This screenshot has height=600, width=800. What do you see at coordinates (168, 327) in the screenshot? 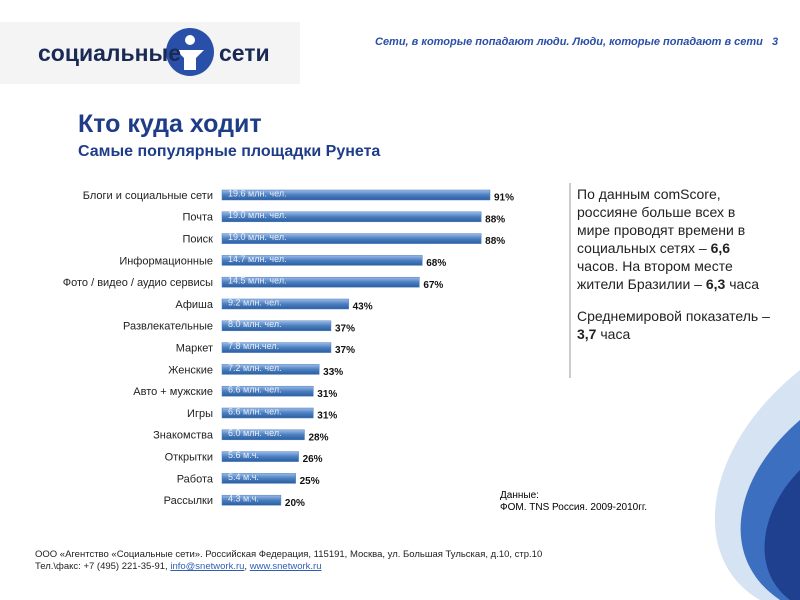
I see `category-label: Развлекательные` at bounding box center [168, 327].